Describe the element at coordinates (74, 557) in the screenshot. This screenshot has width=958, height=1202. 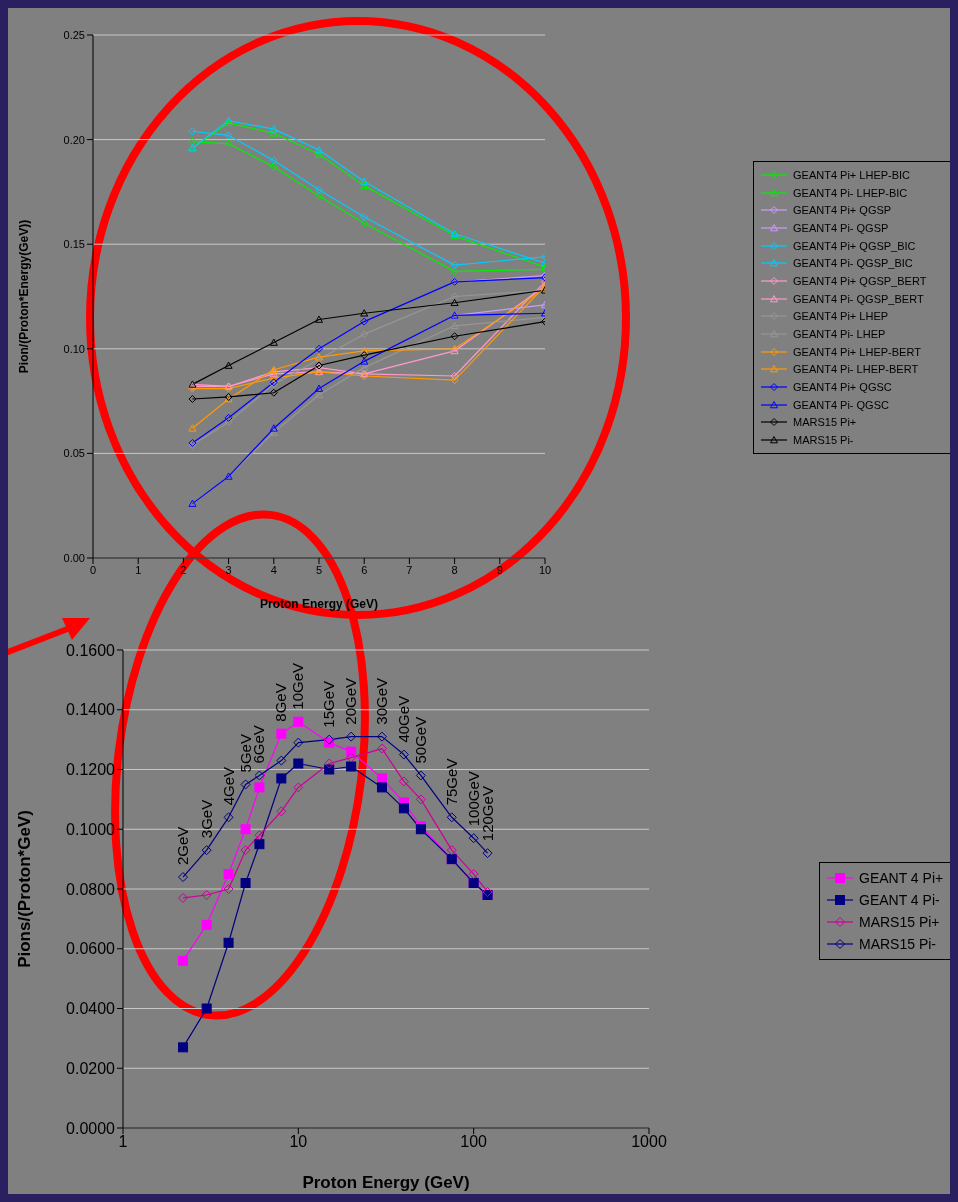
I see `y-tick-label: 0.00` at that location.